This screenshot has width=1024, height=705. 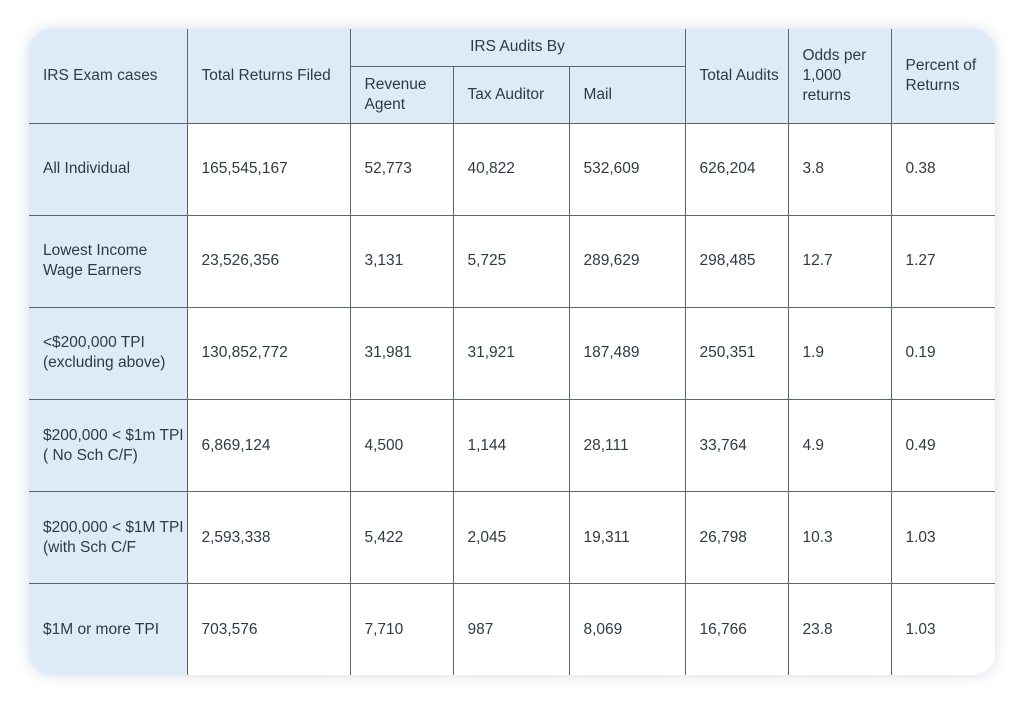 What do you see at coordinates (736, 353) in the screenshot?
I see `cell-total-audits: 250,351` at bounding box center [736, 353].